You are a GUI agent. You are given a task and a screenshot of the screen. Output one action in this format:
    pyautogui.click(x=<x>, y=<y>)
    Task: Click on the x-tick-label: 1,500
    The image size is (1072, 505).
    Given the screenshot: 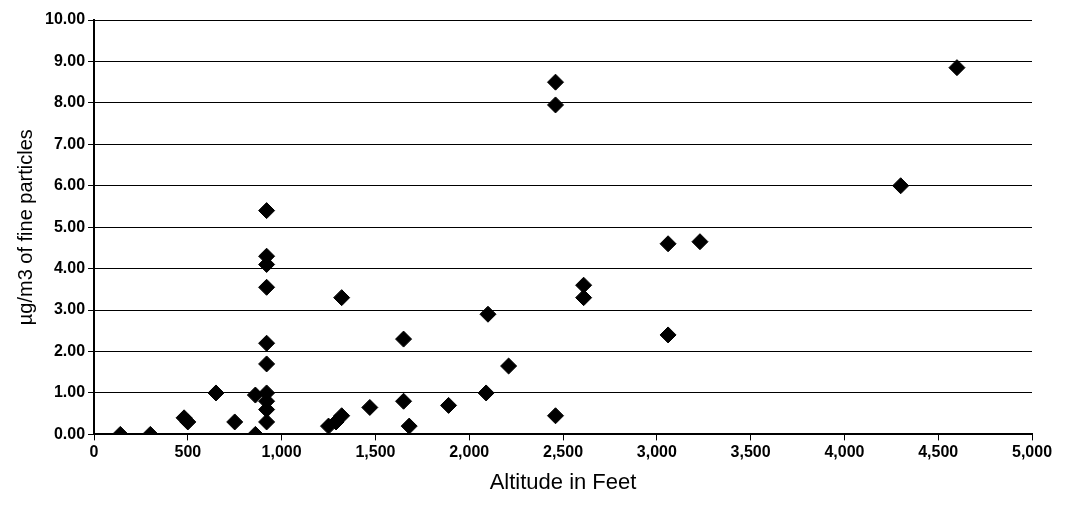 What is the action you would take?
    pyautogui.click(x=375, y=452)
    